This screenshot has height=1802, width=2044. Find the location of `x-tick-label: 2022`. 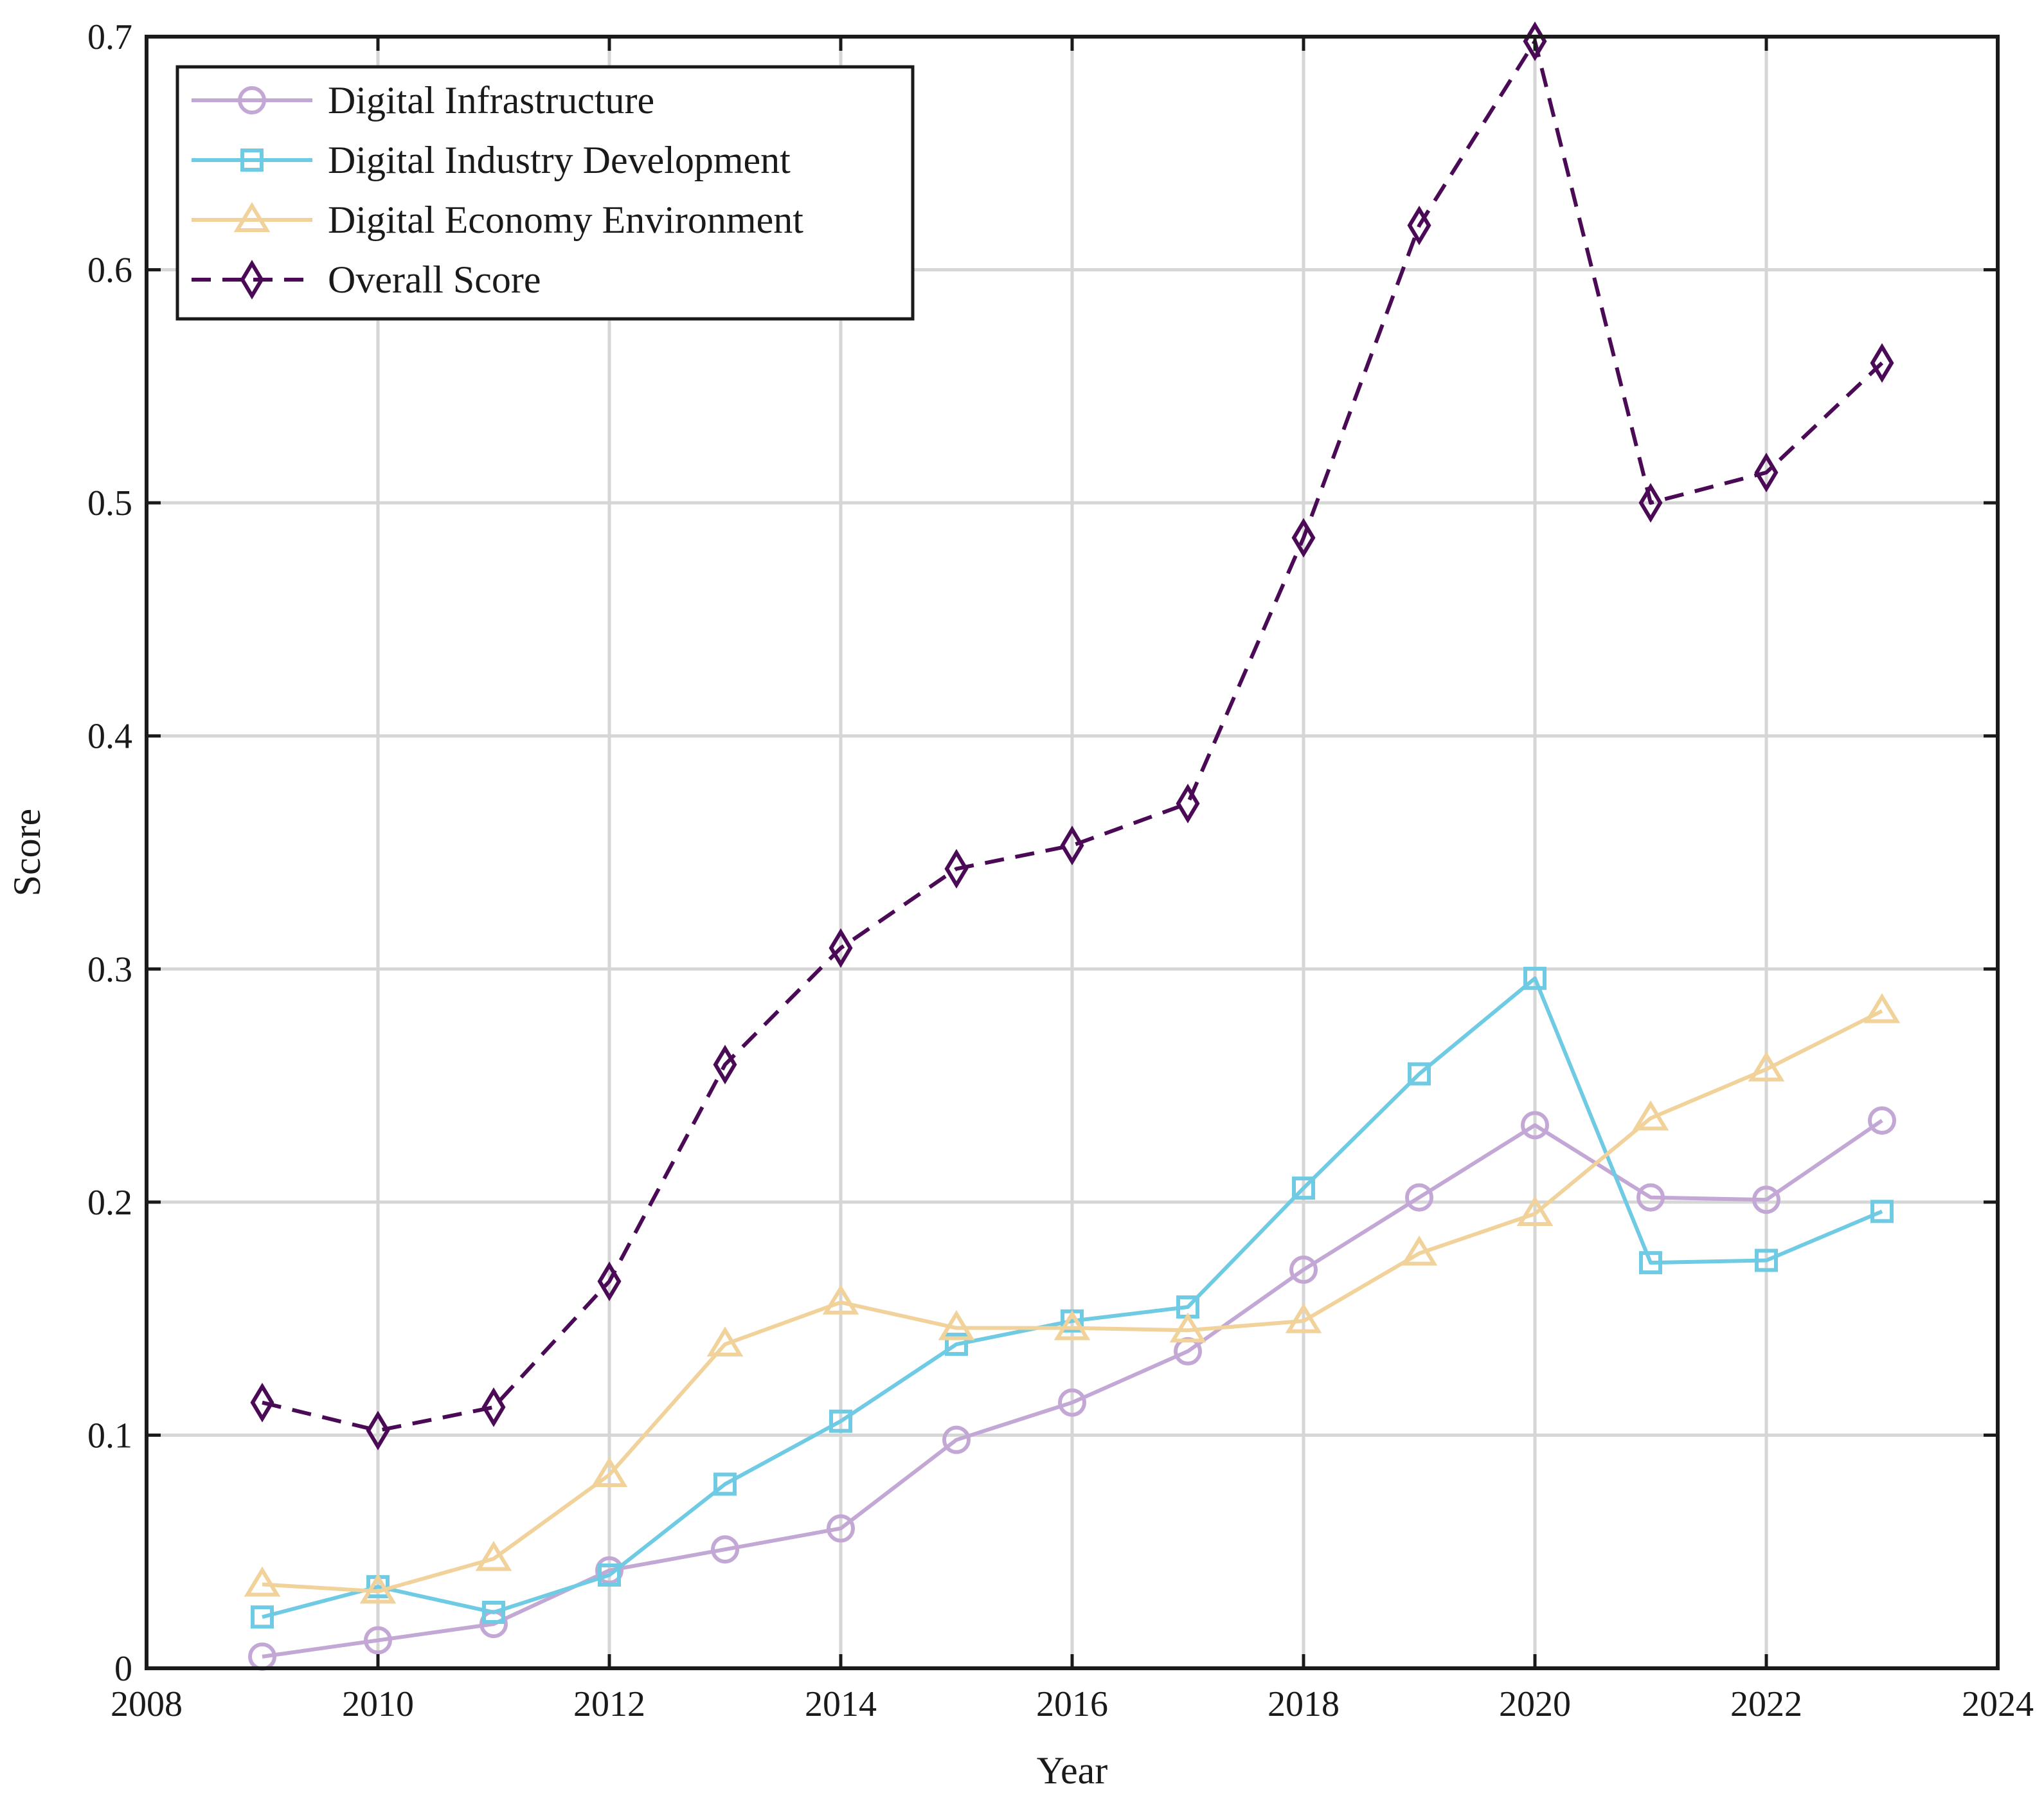

x-tick-label: 2022 is located at coordinates (1766, 1704).